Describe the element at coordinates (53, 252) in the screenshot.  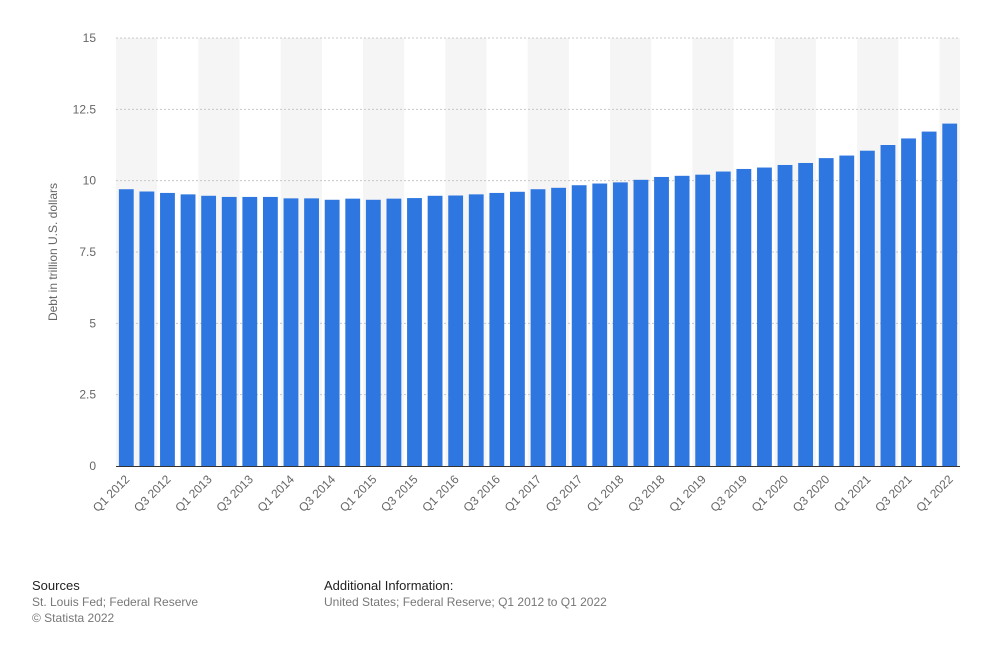
I see `y-axis-title: Debt in trillion U.S. dollars` at that location.